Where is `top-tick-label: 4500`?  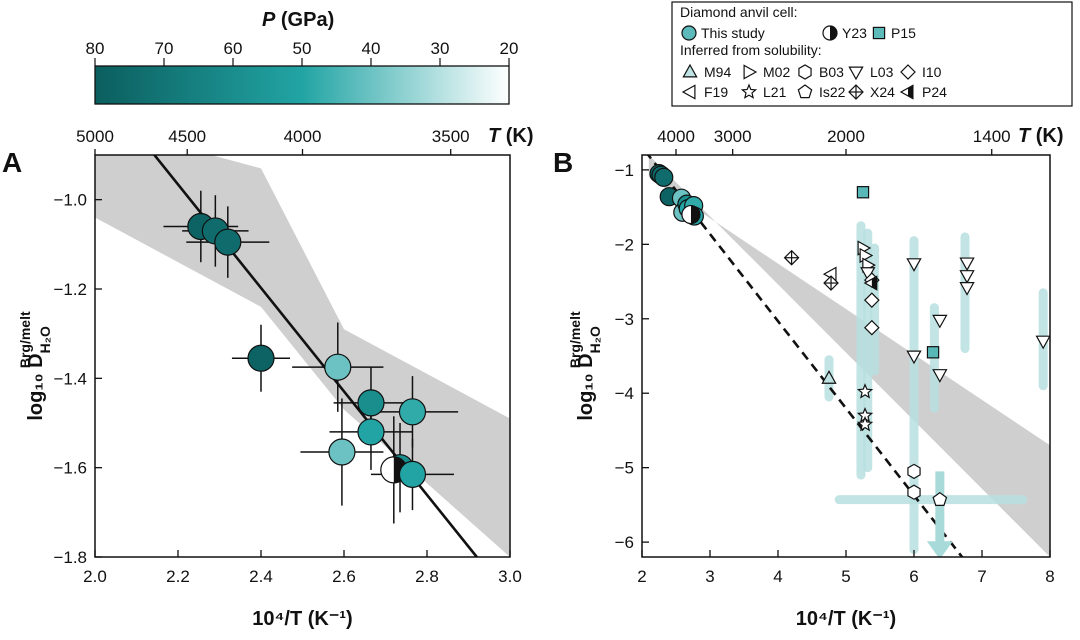 top-tick-label: 4500 is located at coordinates (187, 136).